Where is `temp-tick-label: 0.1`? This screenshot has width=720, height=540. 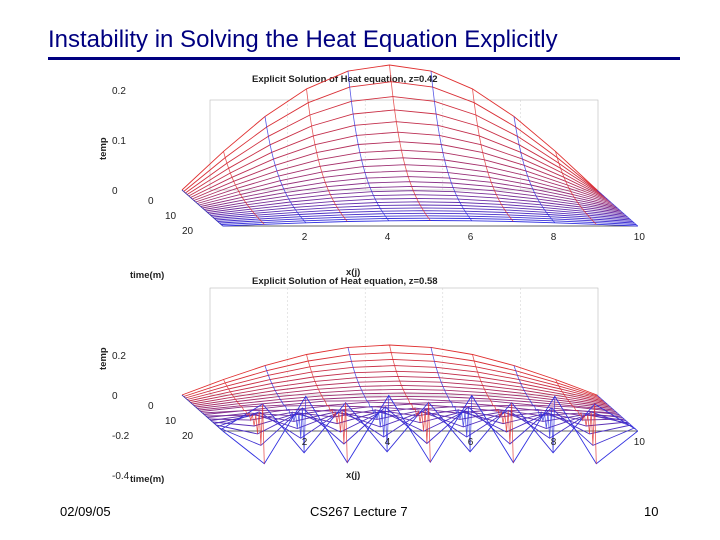
temp-tick-label: 0.1 is located at coordinates (119, 141).